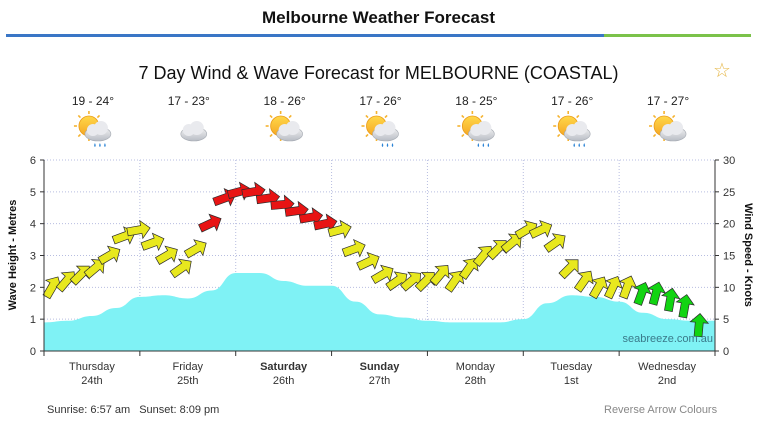 The width and height of the screenshot is (757, 421). What do you see at coordinates (179, 410) in the screenshot?
I see `sunset-text: Sunset: 8:09 pm` at bounding box center [179, 410].